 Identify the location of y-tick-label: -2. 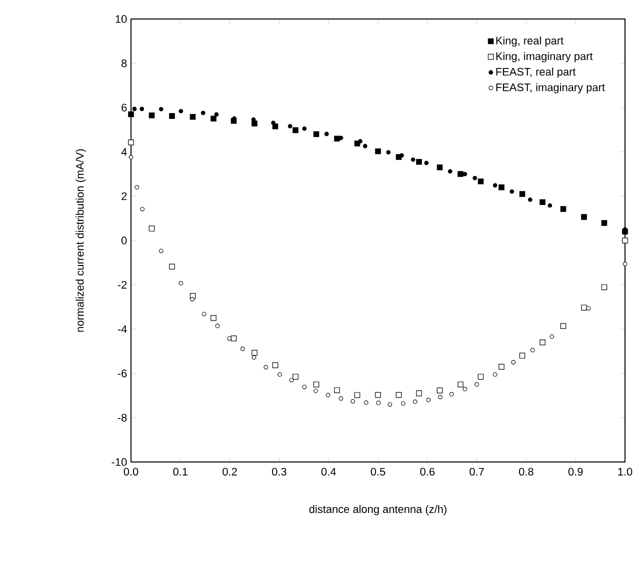
(122, 284).